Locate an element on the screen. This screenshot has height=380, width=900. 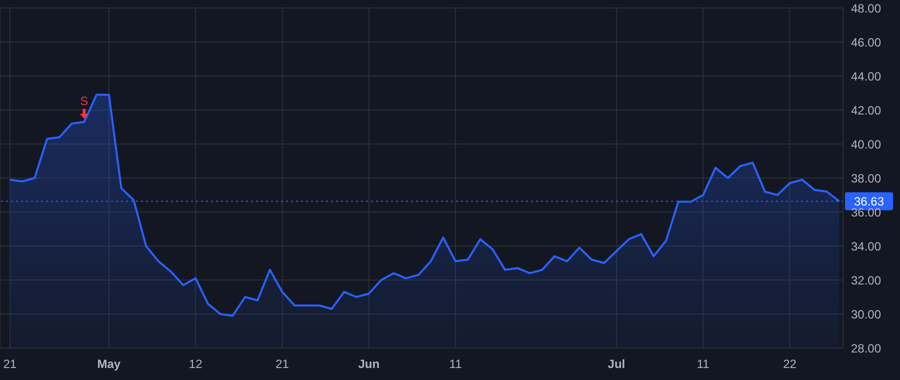
y-tick-label: 40.00 is located at coordinates (866, 144).